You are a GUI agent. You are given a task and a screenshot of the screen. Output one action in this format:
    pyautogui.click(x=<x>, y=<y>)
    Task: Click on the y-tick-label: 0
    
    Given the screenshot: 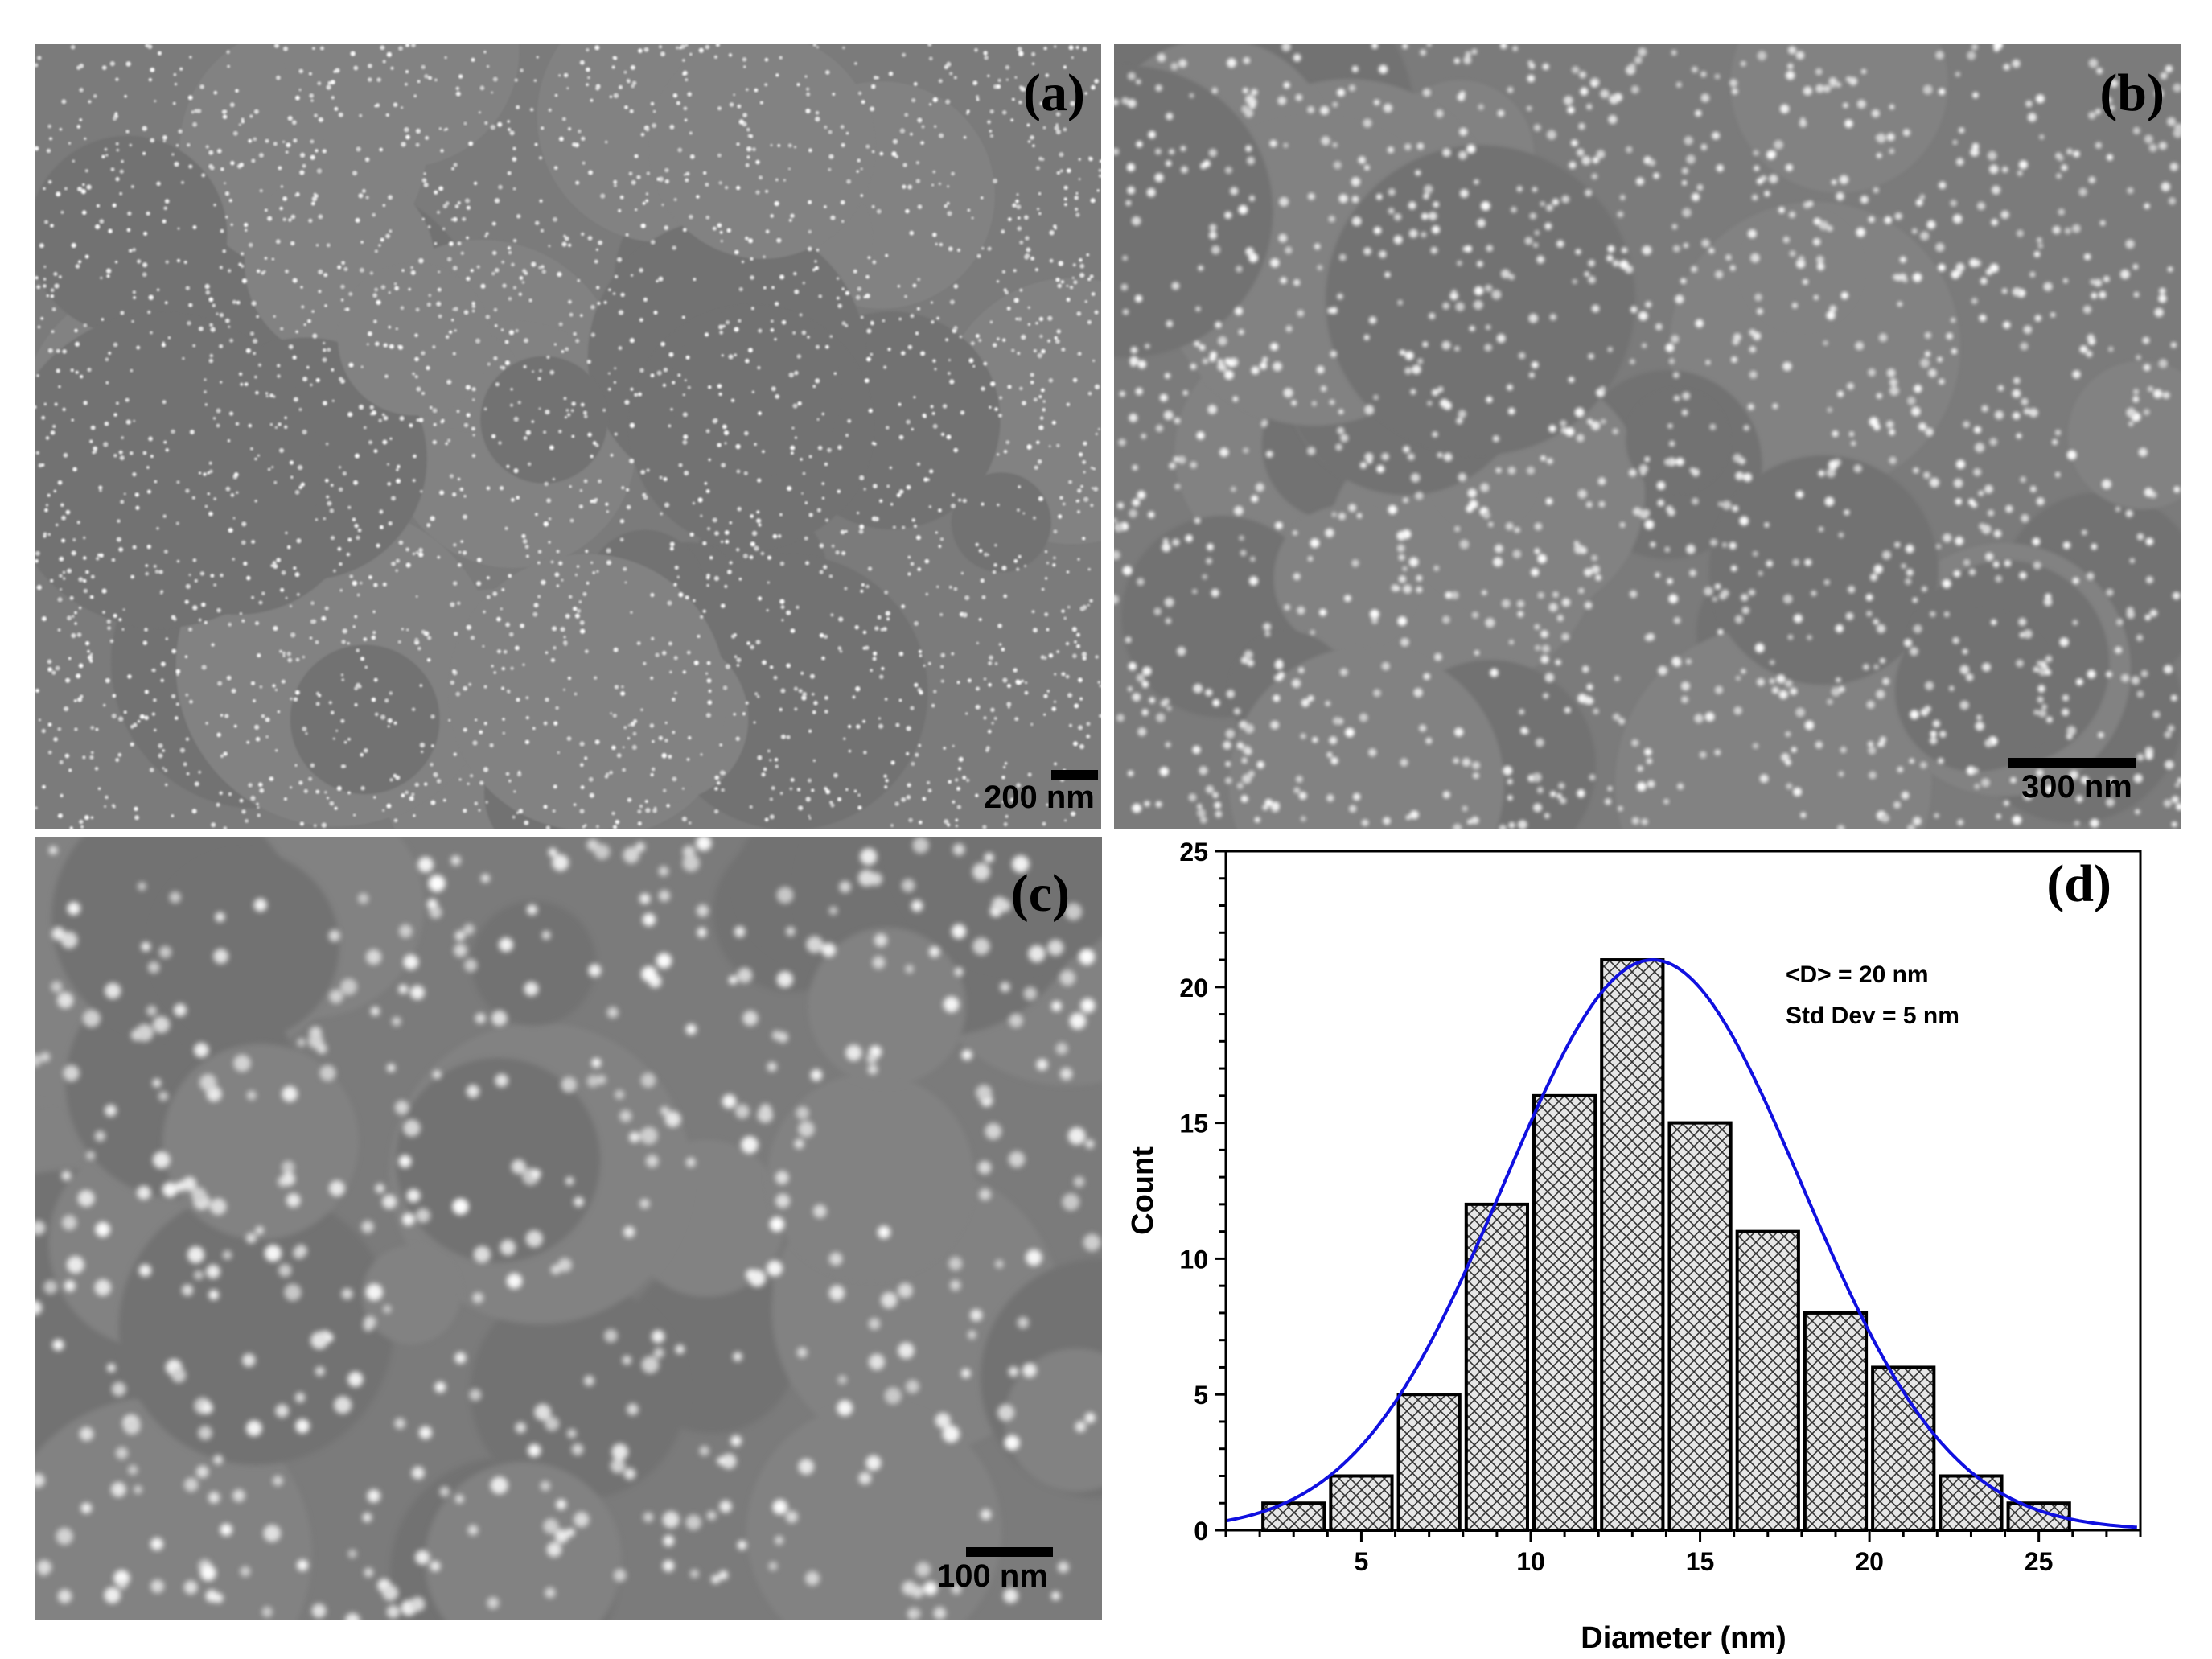 What is the action you would take?
    pyautogui.click(x=1201, y=1531)
    